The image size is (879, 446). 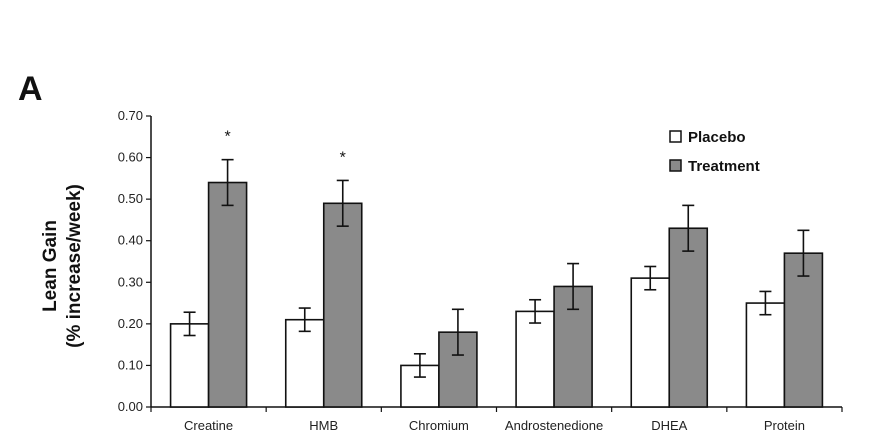 What do you see at coordinates (784, 425) in the screenshot?
I see `x-tick-label: Protein` at bounding box center [784, 425].